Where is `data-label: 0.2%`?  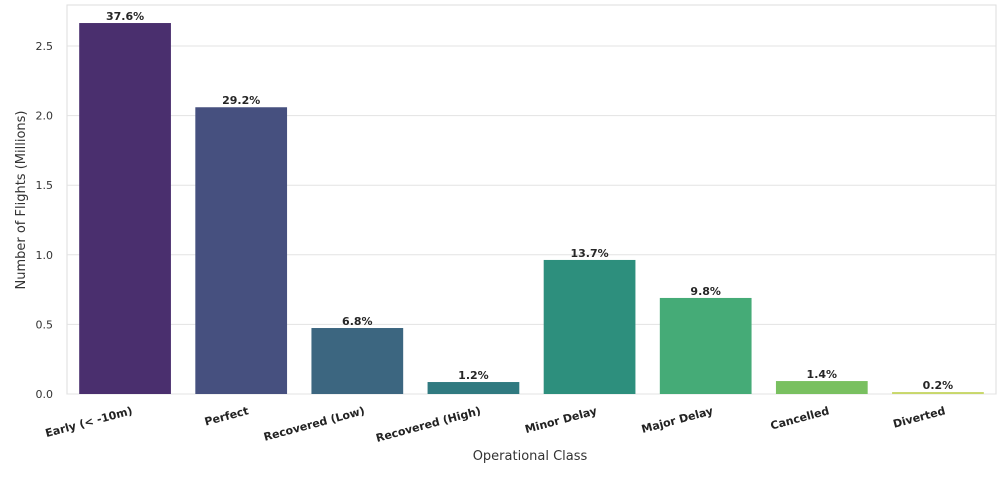 data-label: 0.2% is located at coordinates (938, 385).